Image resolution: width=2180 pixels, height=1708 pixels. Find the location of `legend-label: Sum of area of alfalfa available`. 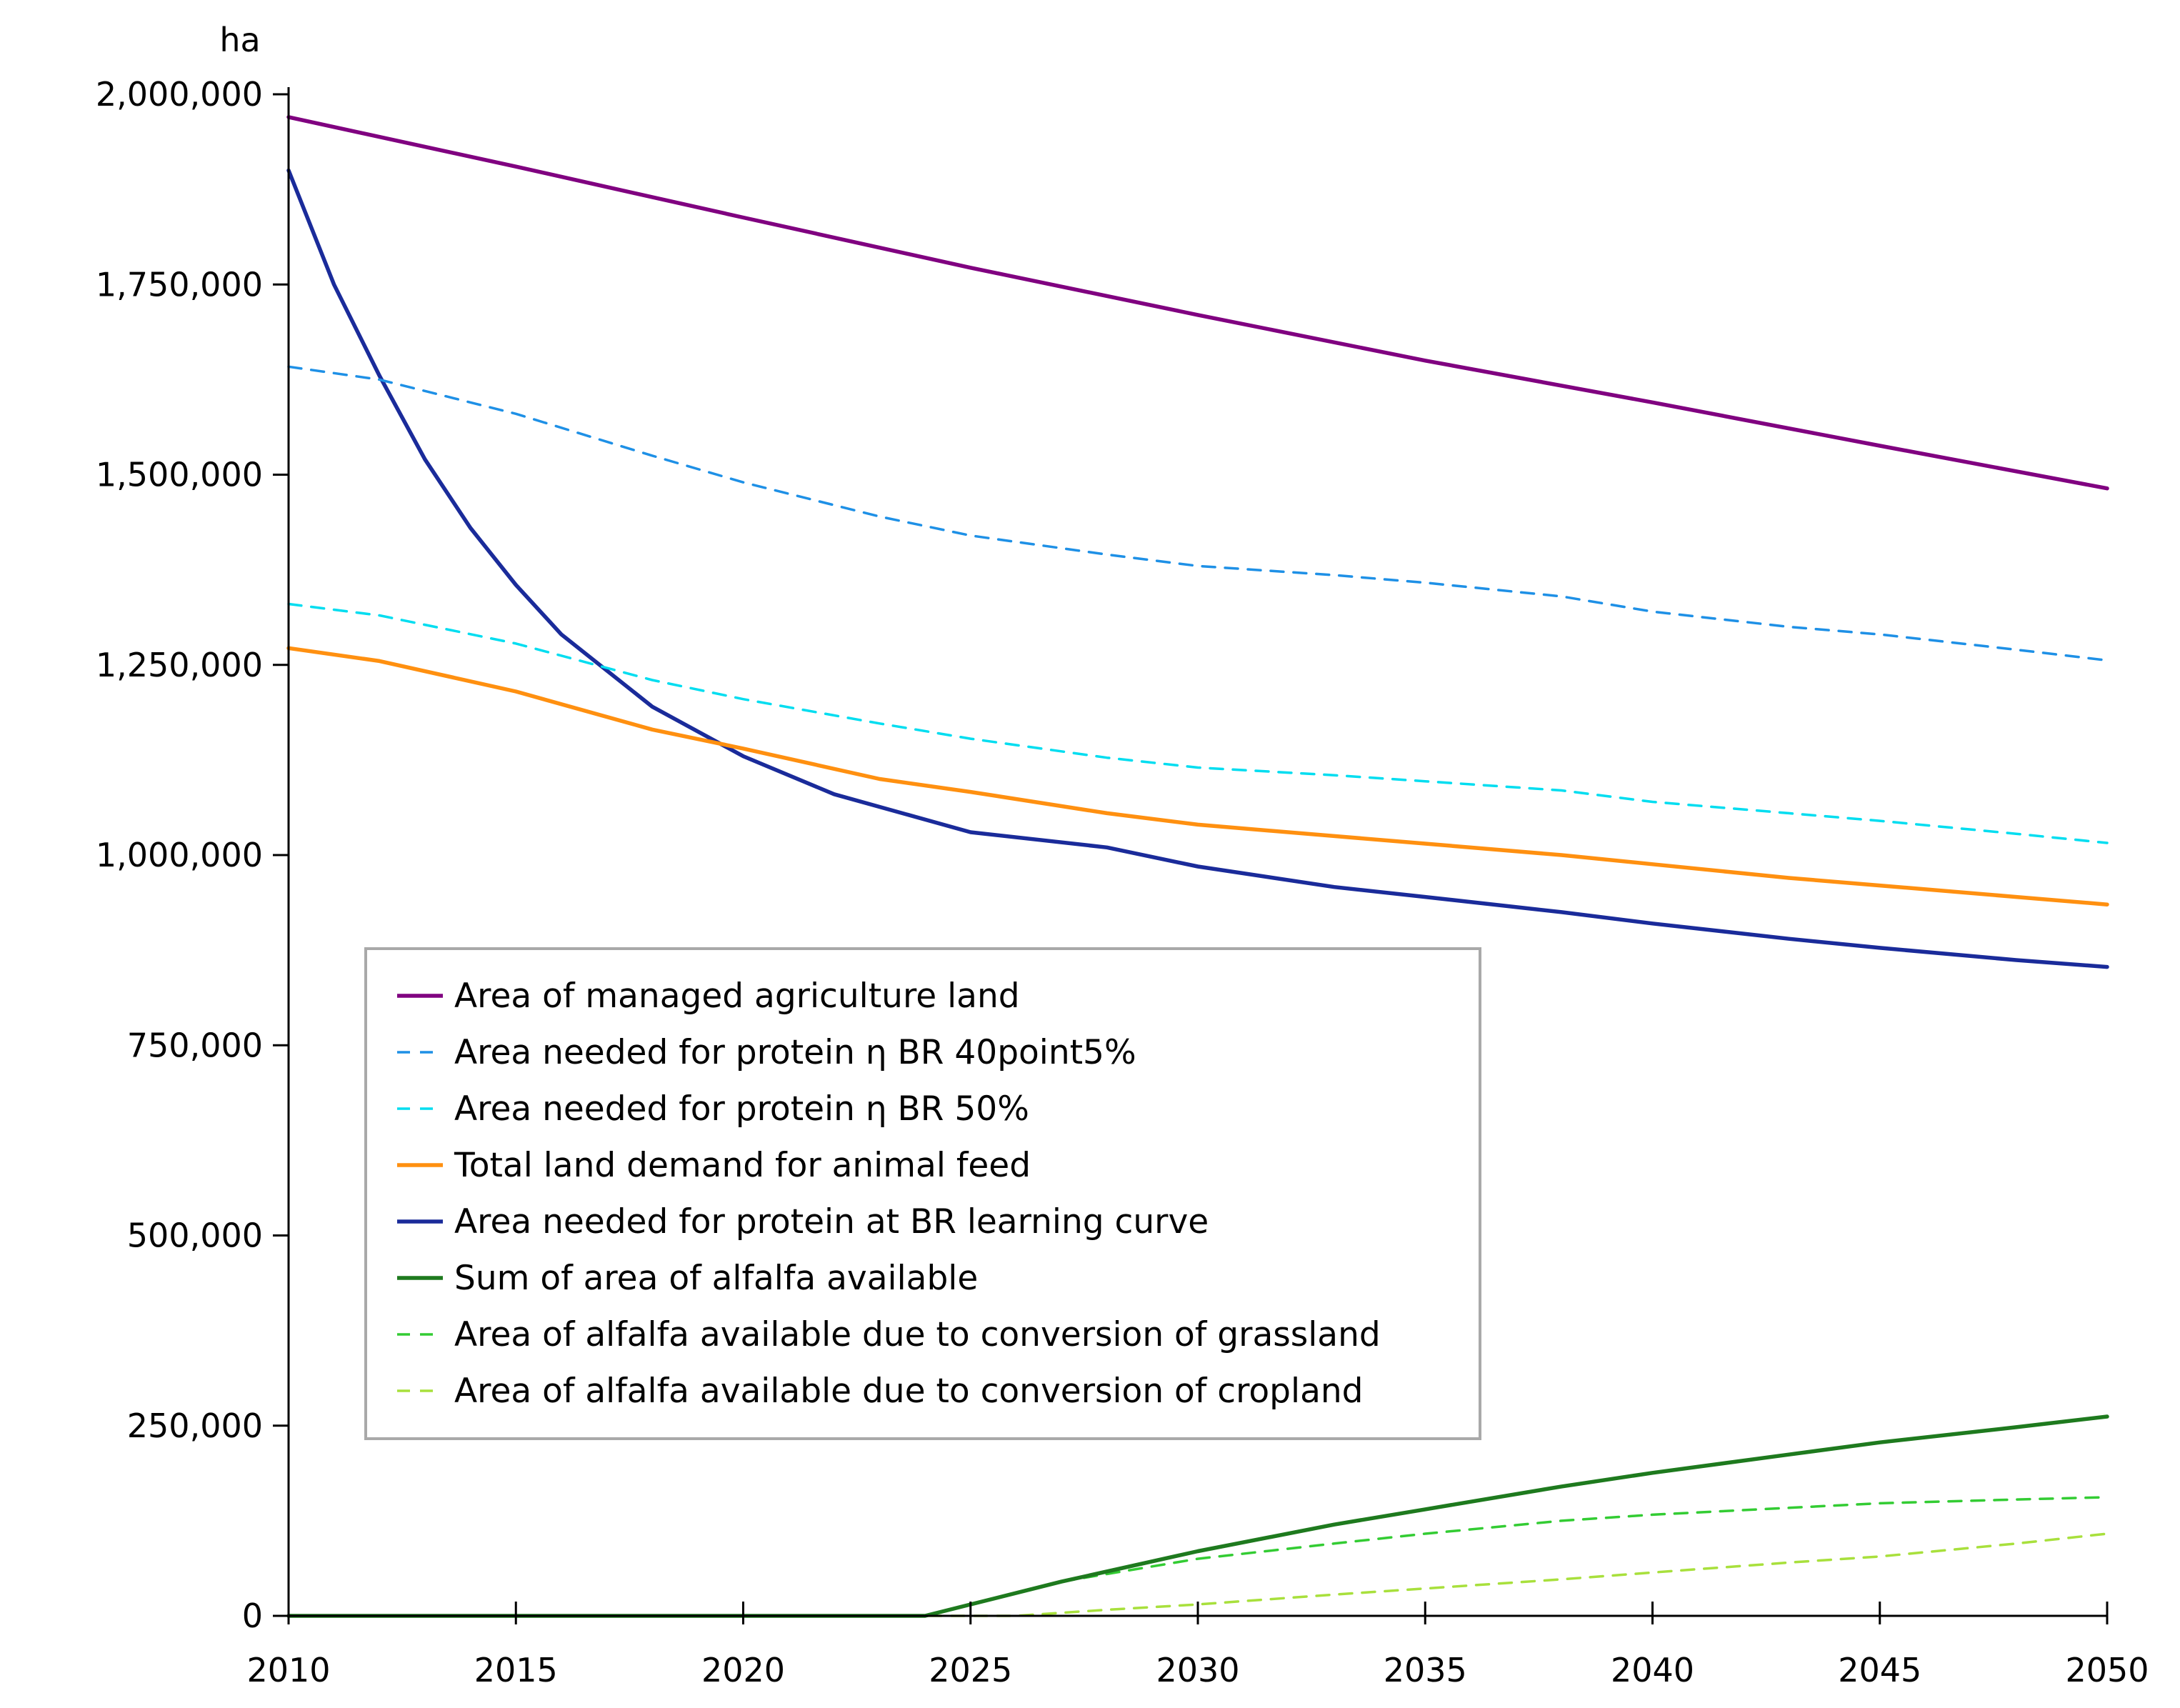

legend-label: Sum of area of alfalfa available is located at coordinates (716, 1278).